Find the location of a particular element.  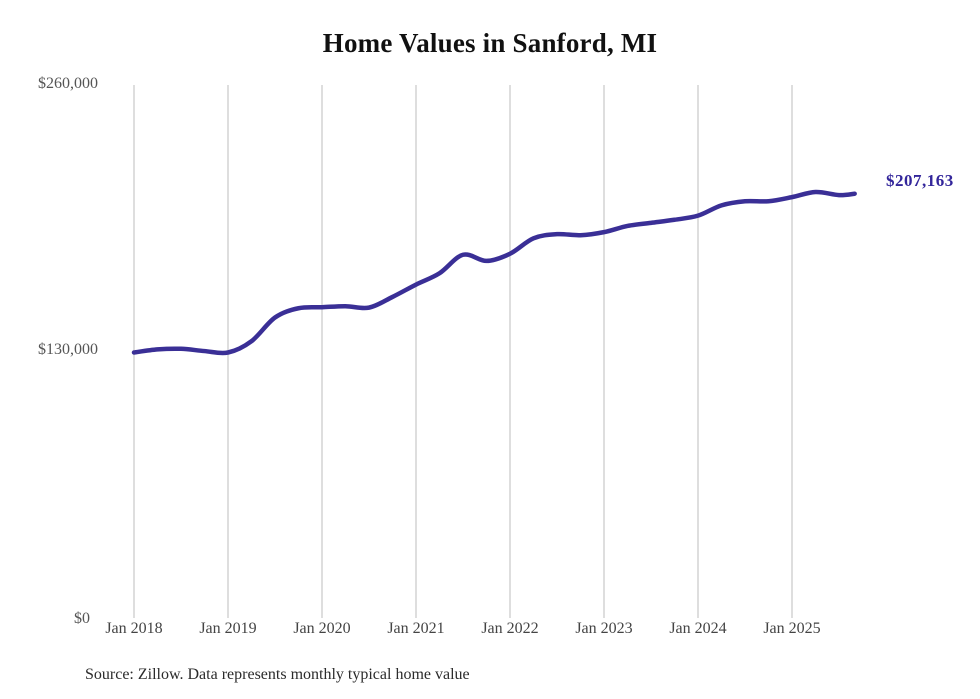

x-axis-tick-label: Jan 2025 is located at coordinates (792, 628).